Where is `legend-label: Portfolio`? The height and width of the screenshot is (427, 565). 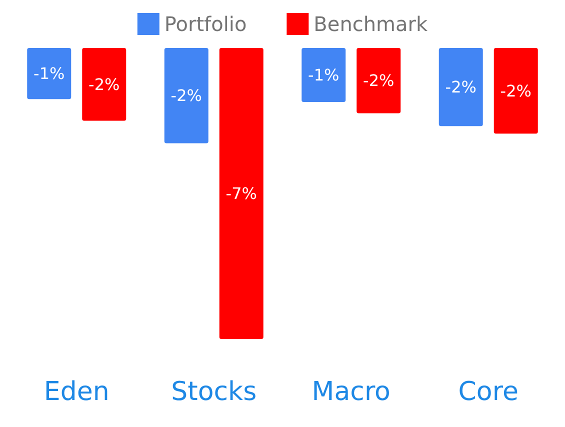
legend-label: Portfolio is located at coordinates (205, 24).